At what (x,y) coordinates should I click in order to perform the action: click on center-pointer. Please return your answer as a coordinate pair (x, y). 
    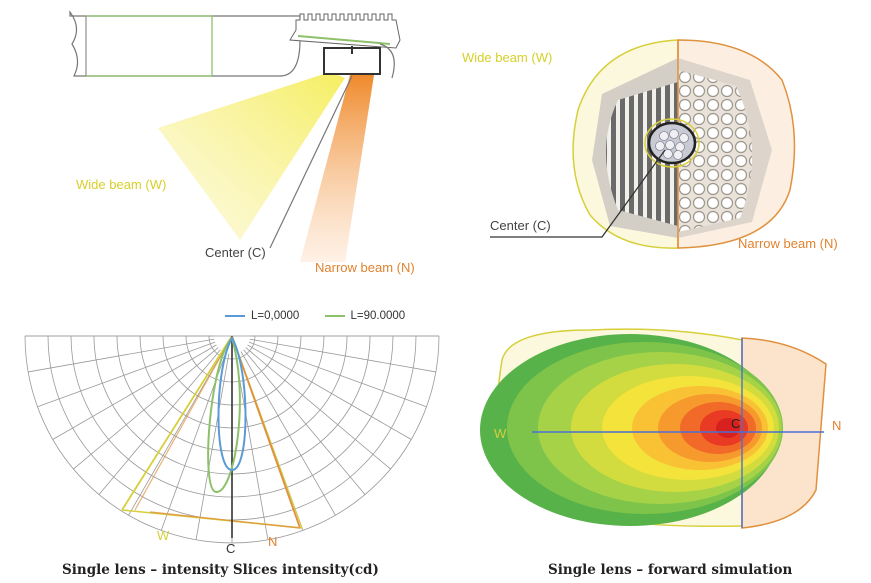
    Looking at the image, I should click on (578, 193).